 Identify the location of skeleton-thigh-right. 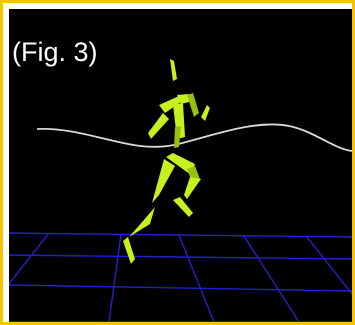
(193, 174).